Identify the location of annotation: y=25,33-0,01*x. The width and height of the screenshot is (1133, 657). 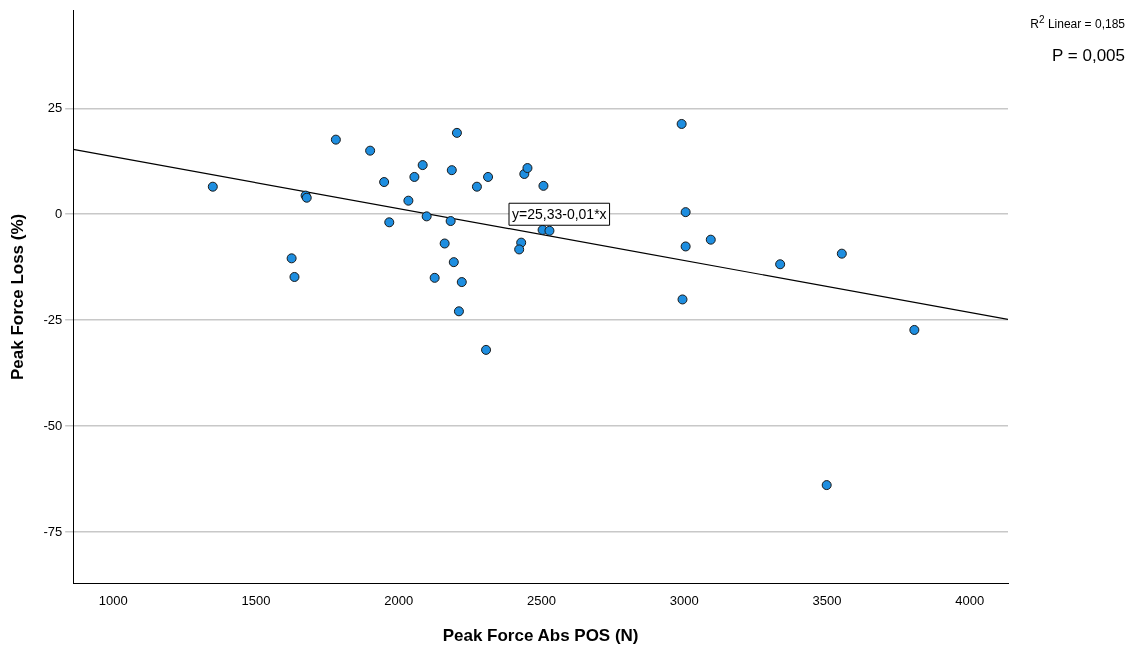
(559, 214).